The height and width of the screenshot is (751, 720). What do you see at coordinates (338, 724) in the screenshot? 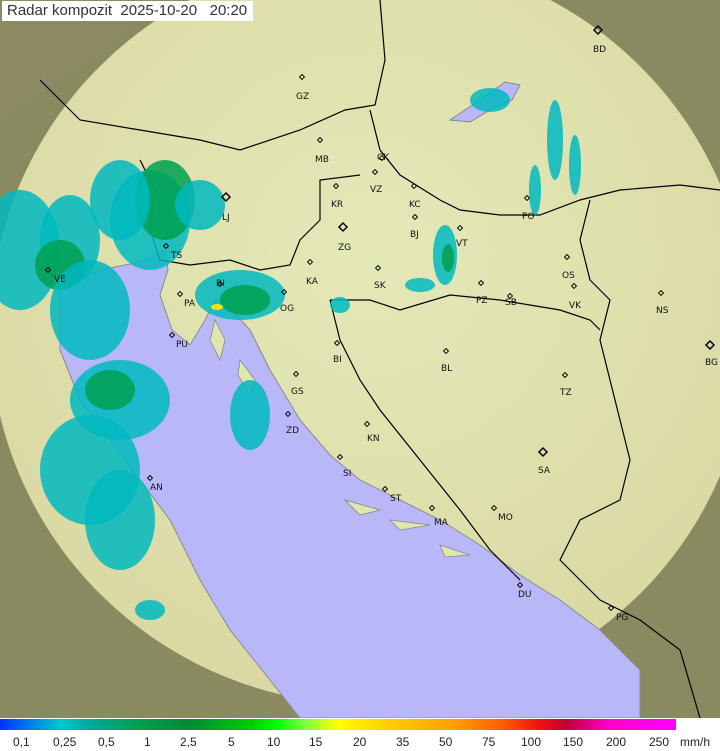
I see `precipitation-color-scale` at bounding box center [338, 724].